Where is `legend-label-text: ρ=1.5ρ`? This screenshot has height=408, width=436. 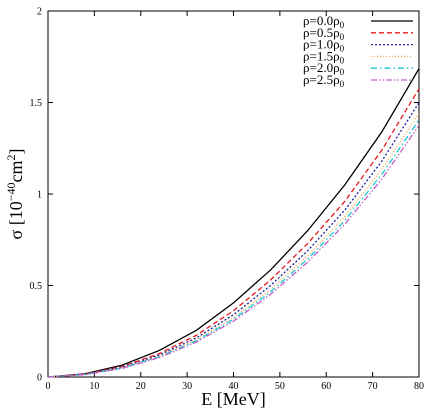
legend-label-text: ρ=1.5ρ is located at coordinates (321, 55).